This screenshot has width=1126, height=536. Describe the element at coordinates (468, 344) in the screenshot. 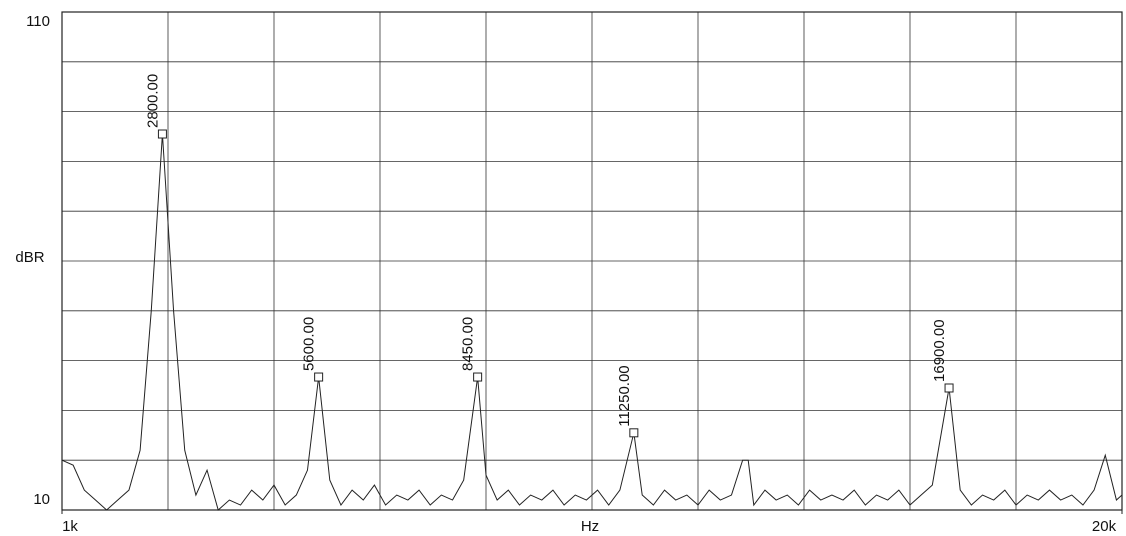

I see `peak-label: 8450.00` at that location.